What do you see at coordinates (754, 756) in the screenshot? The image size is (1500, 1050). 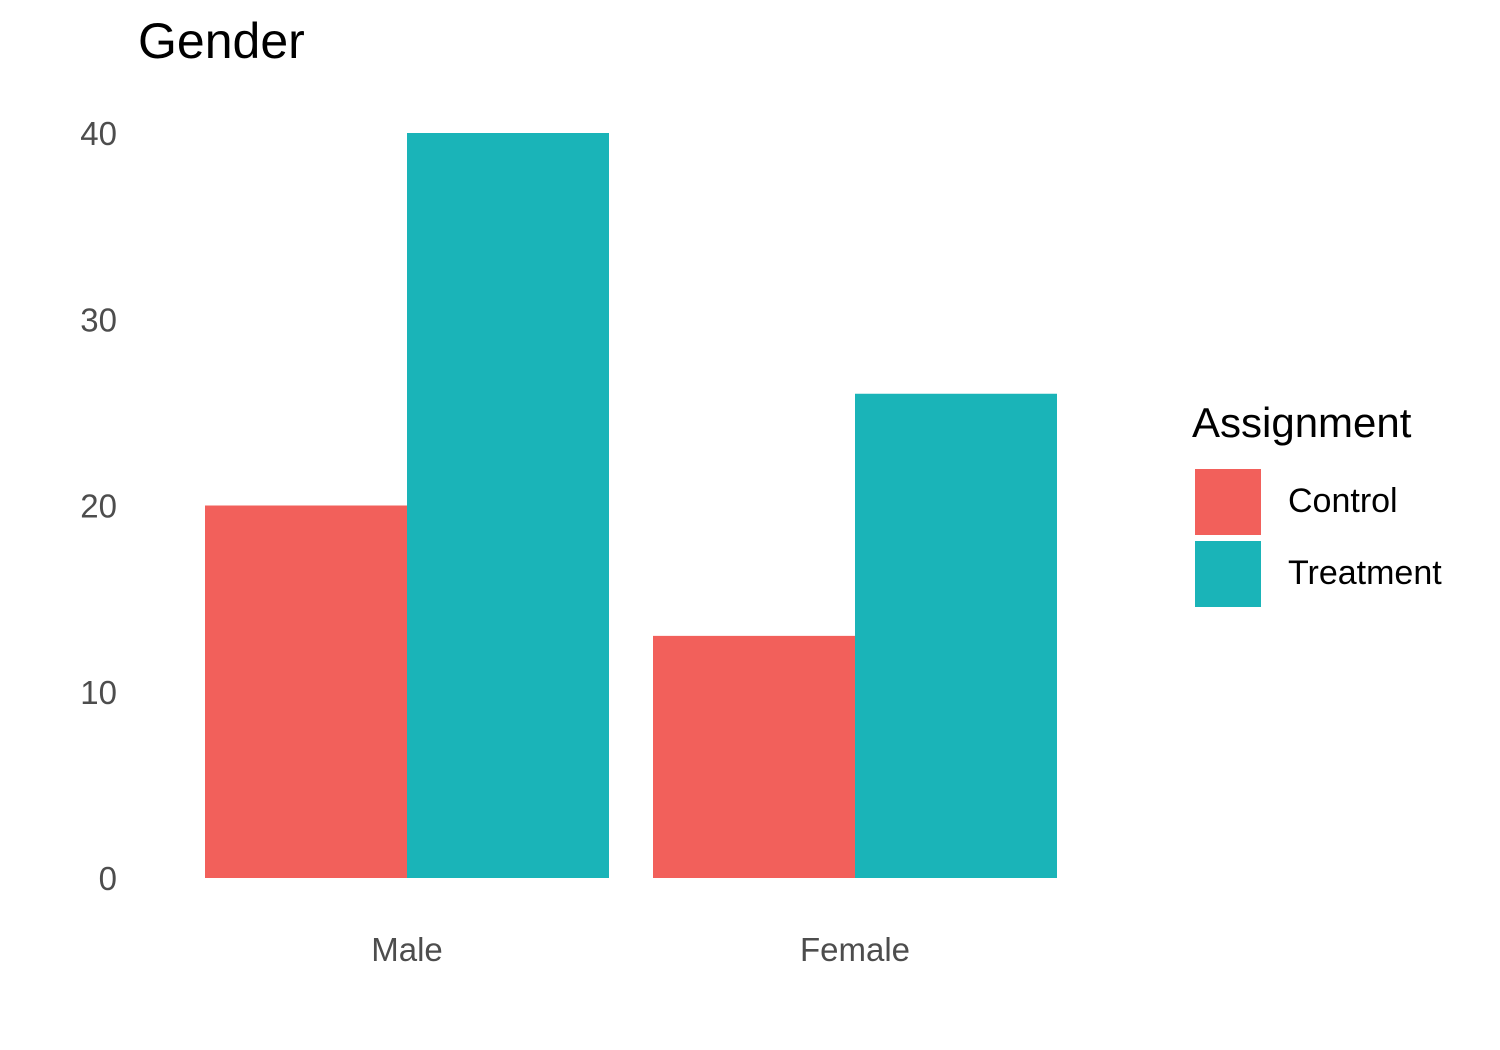 I see `bar-female-control` at bounding box center [754, 756].